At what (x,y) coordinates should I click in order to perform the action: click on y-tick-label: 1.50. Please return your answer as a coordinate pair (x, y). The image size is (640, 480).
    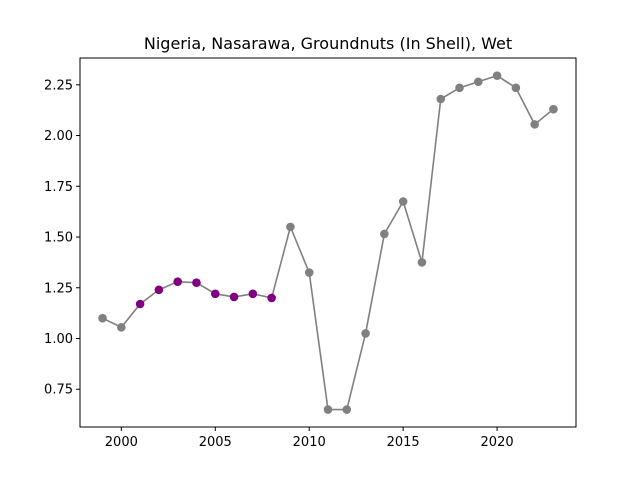
    Looking at the image, I should click on (58, 238).